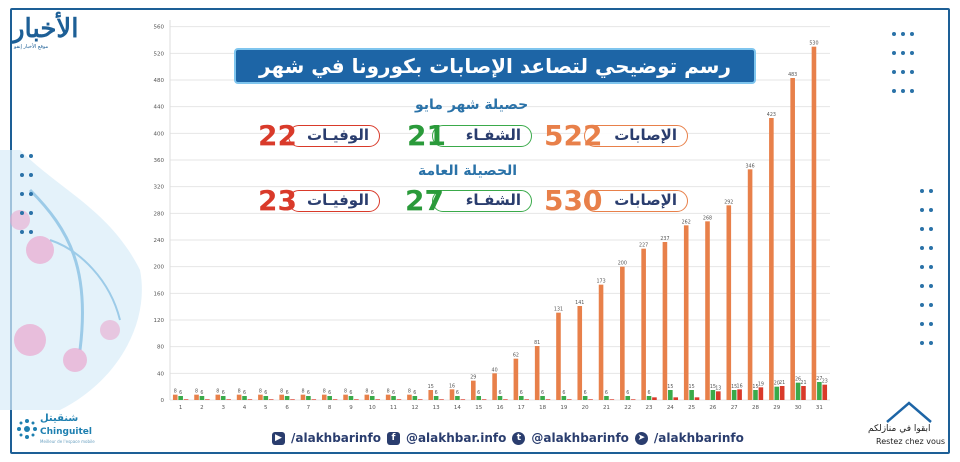 The image size is (960, 462). Describe the element at coordinates (580, 438) in the screenshot. I see `social-twitter: @alakhbarinfo` at that location.